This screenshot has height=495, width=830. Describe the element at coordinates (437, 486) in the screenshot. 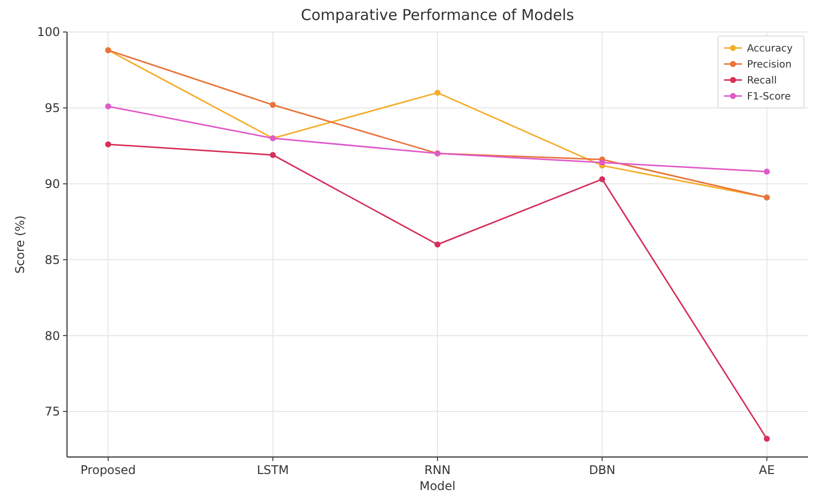

I see `x-axis-title: Model` at that location.